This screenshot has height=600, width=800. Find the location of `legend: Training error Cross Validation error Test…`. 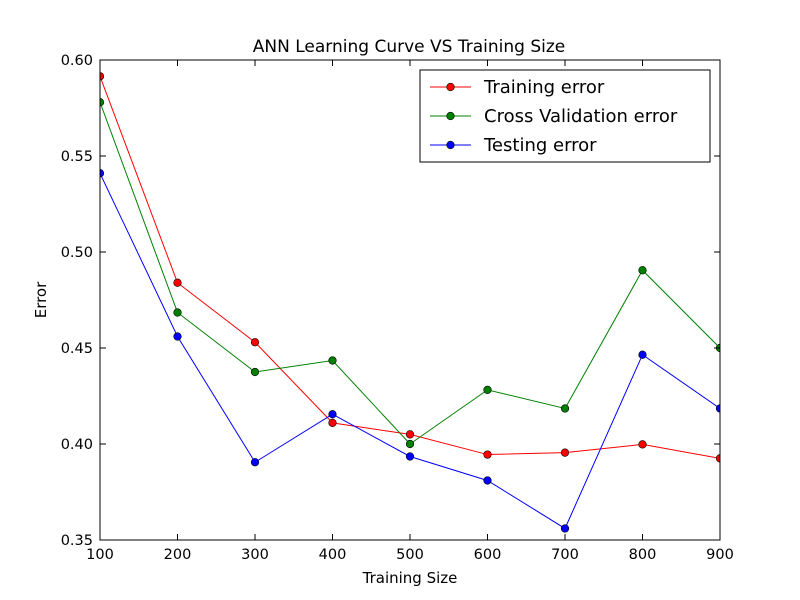

legend: Training error Cross Validation error Test… is located at coordinates (565, 116).